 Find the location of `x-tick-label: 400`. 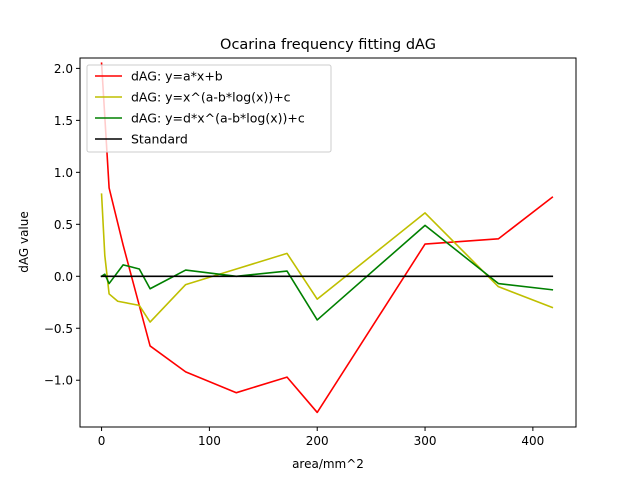

x-tick-label: 400 is located at coordinates (532, 441).